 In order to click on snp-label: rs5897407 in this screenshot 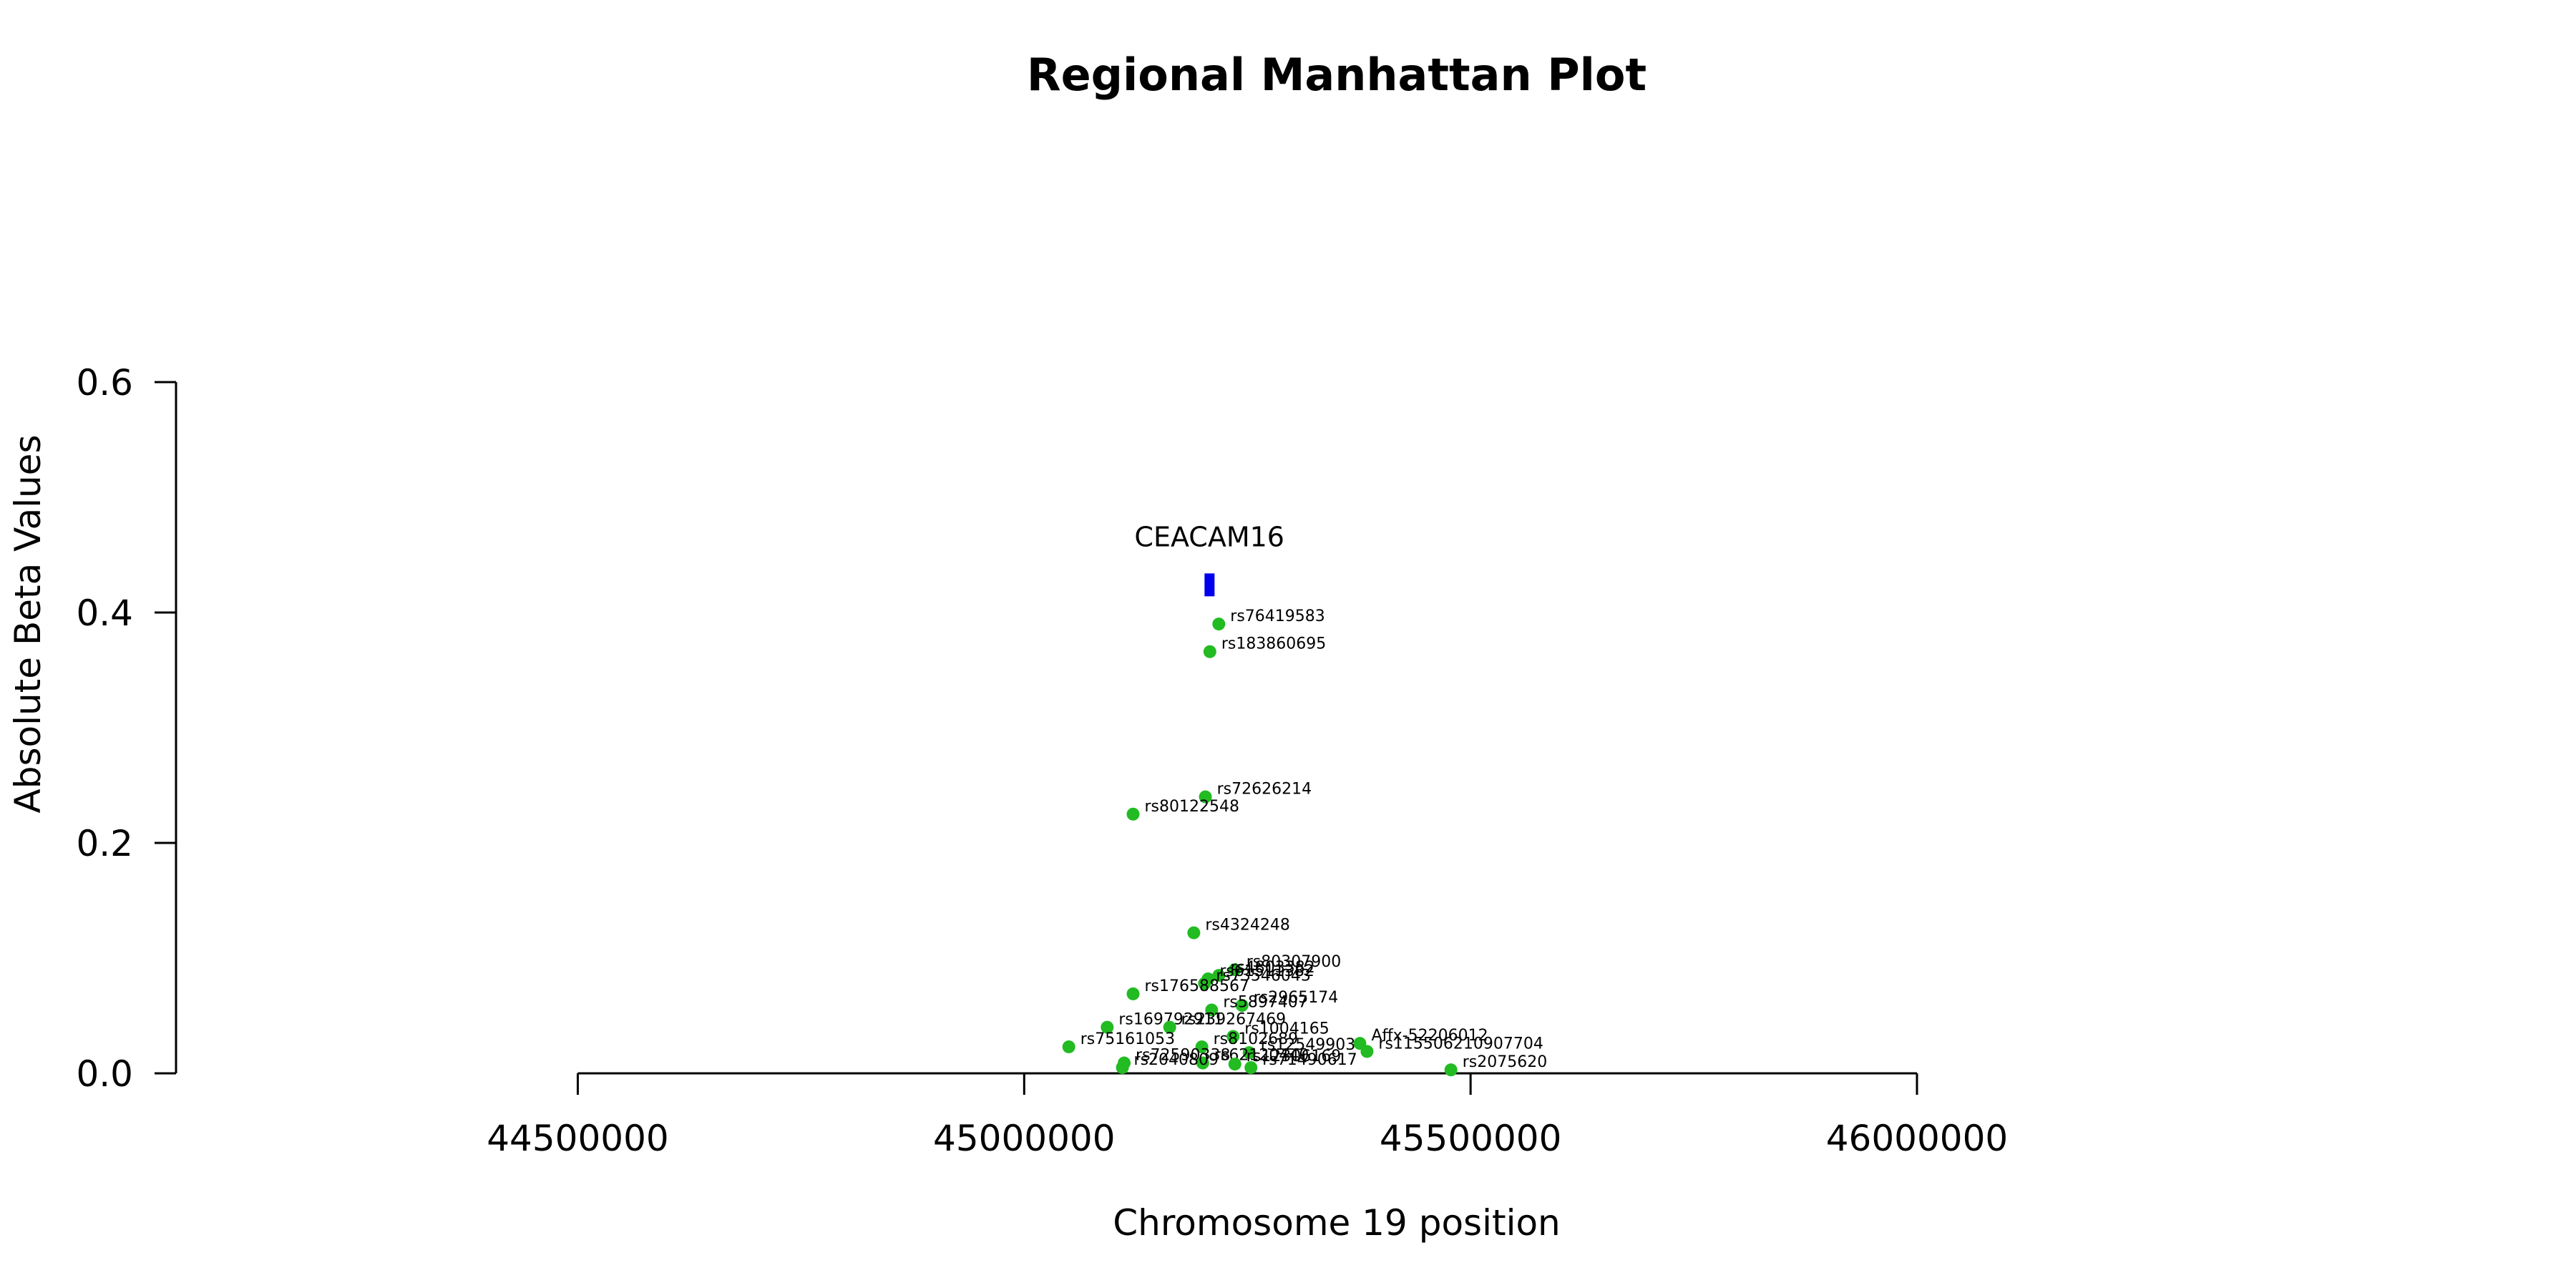, I will do `click(1265, 1002)`.